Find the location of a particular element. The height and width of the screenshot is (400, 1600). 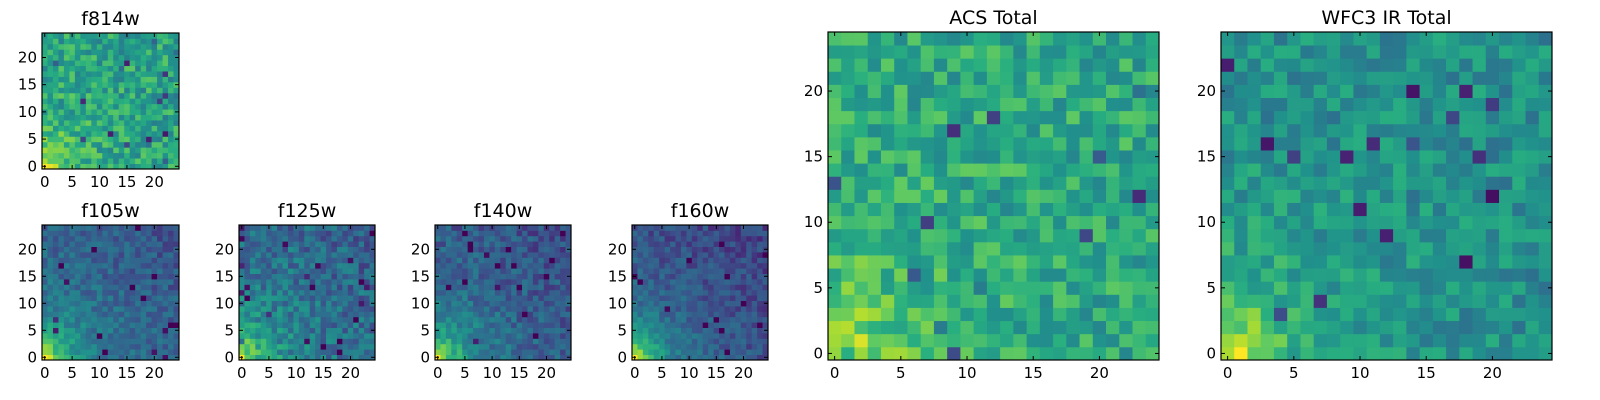

x-tick-label: 10 is located at coordinates (1359, 373).